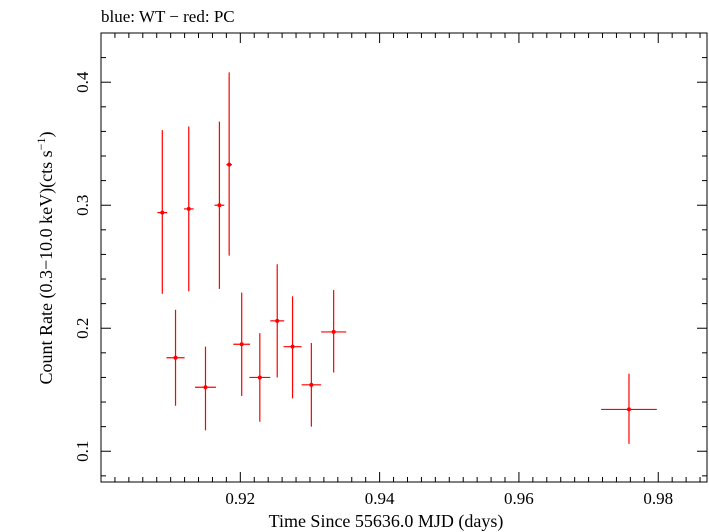 This screenshot has width=709, height=532. What do you see at coordinates (658, 498) in the screenshot?
I see `x-tick-label: 0.98` at bounding box center [658, 498].